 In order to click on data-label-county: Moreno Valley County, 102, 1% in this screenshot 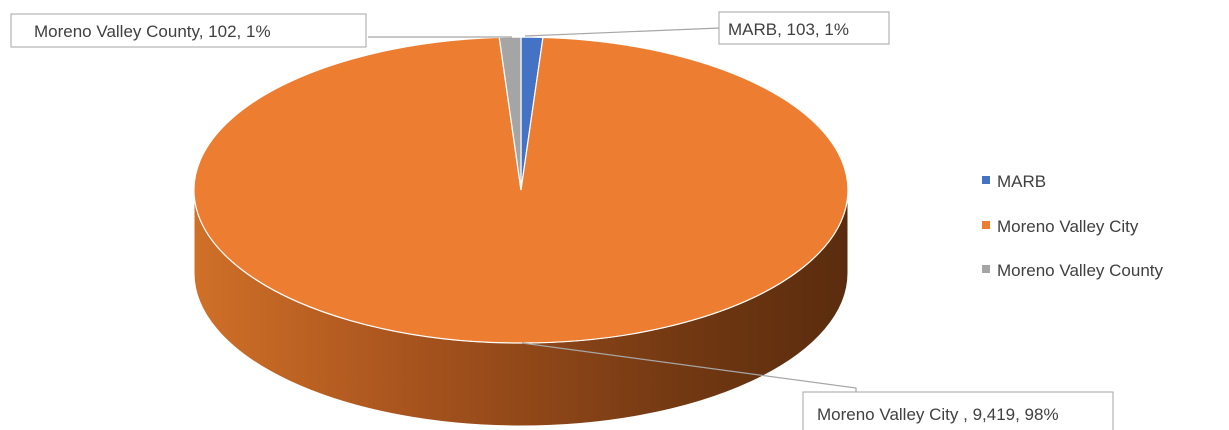, I will do `click(188, 30)`.